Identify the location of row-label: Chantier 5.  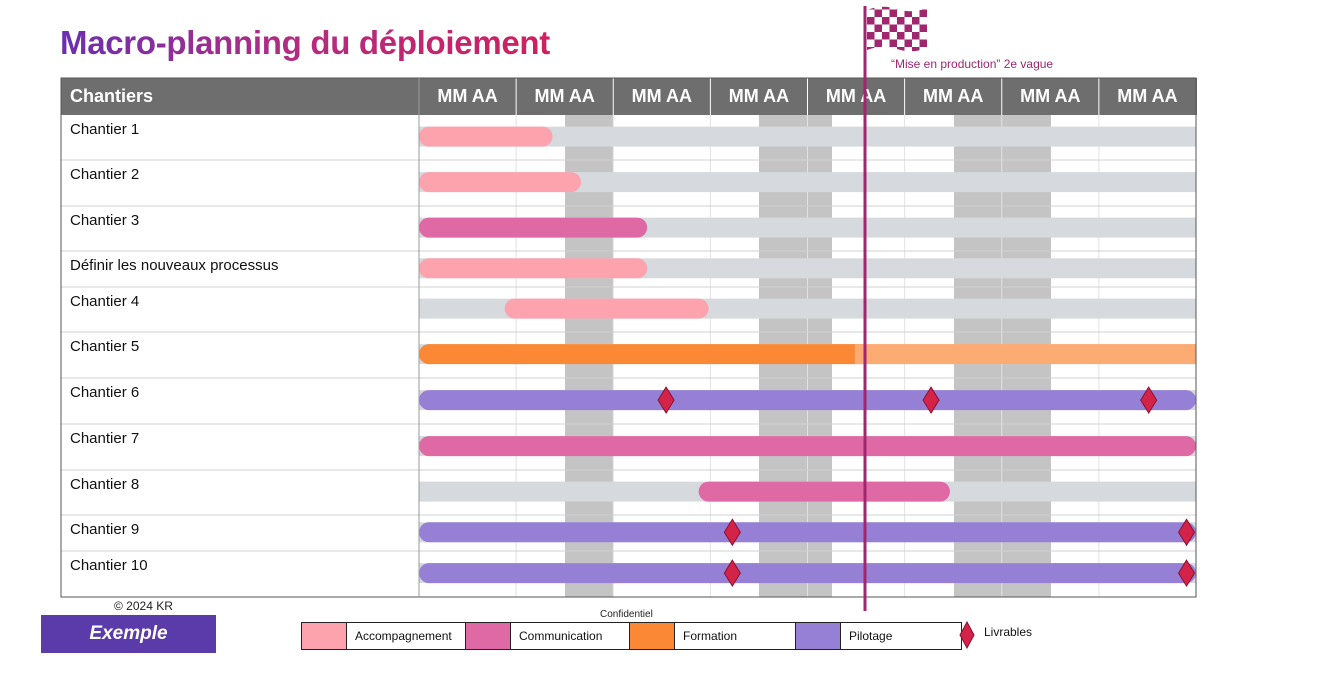
(104, 346).